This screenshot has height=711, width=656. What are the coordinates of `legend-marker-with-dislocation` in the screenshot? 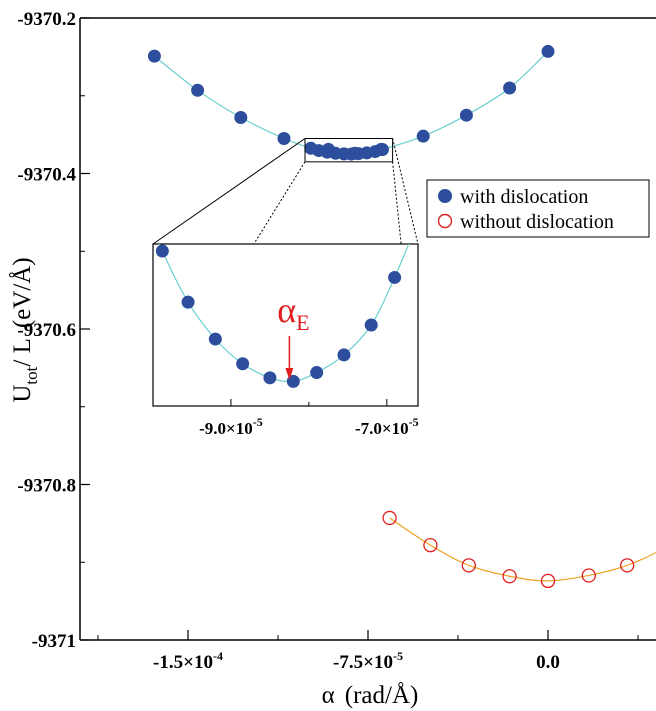 It's located at (445, 196).